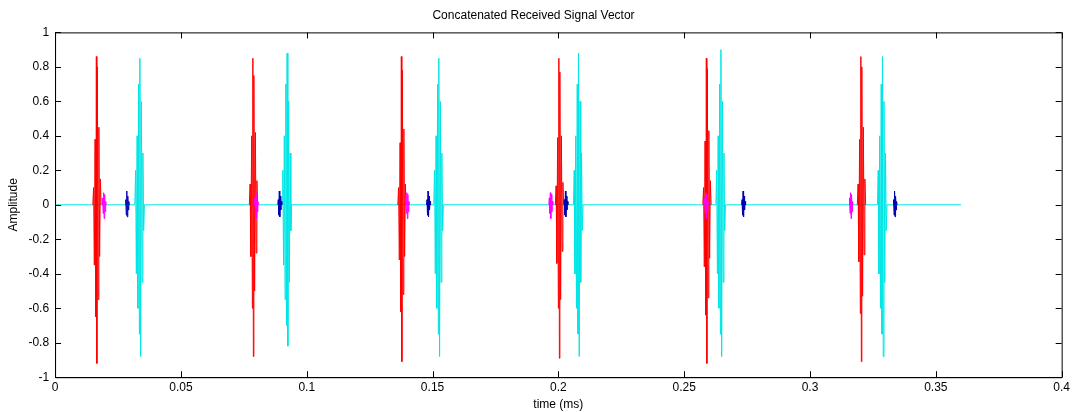 The image size is (1073, 412). I want to click on y-tick-label: -0.6, so click(39, 307).